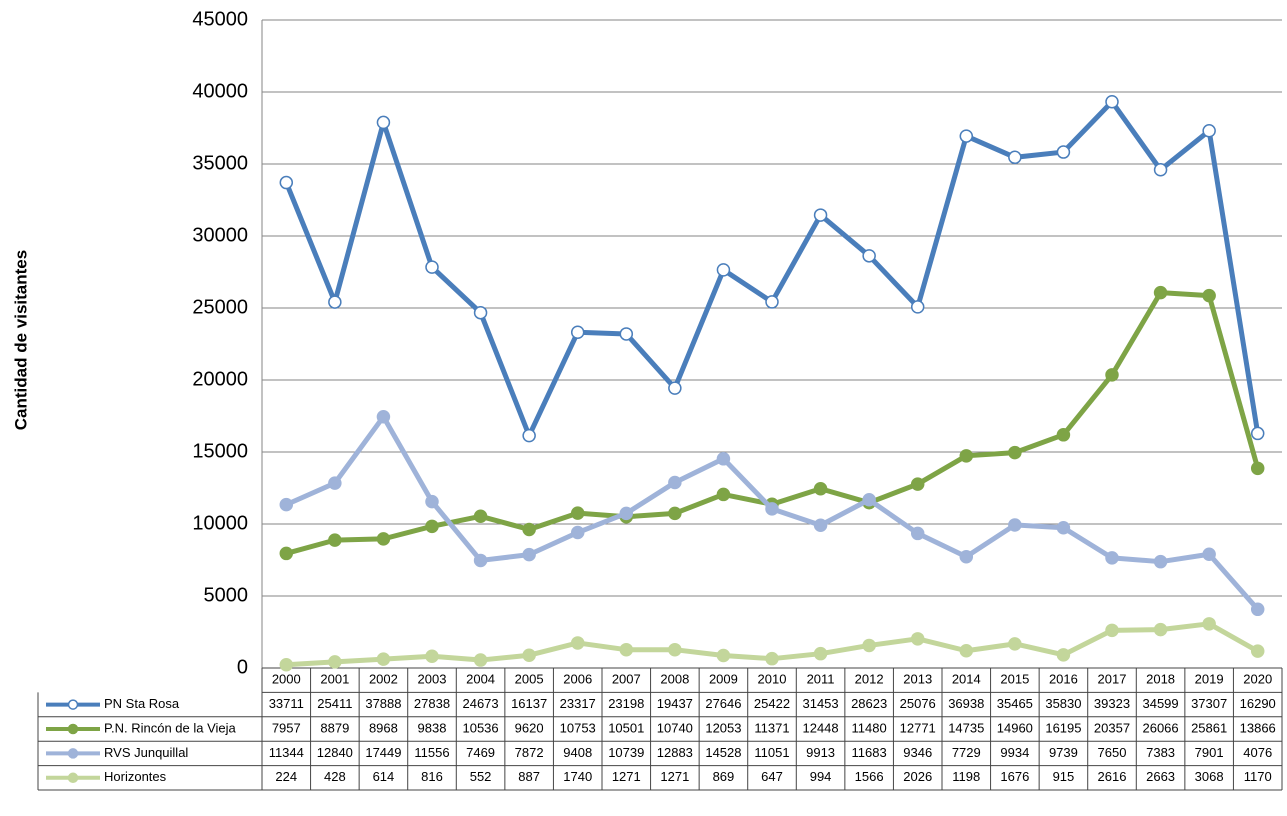 This screenshot has height=816, width=1287. Describe the element at coordinates (772, 776) in the screenshot. I see `table-cell: 647` at that location.